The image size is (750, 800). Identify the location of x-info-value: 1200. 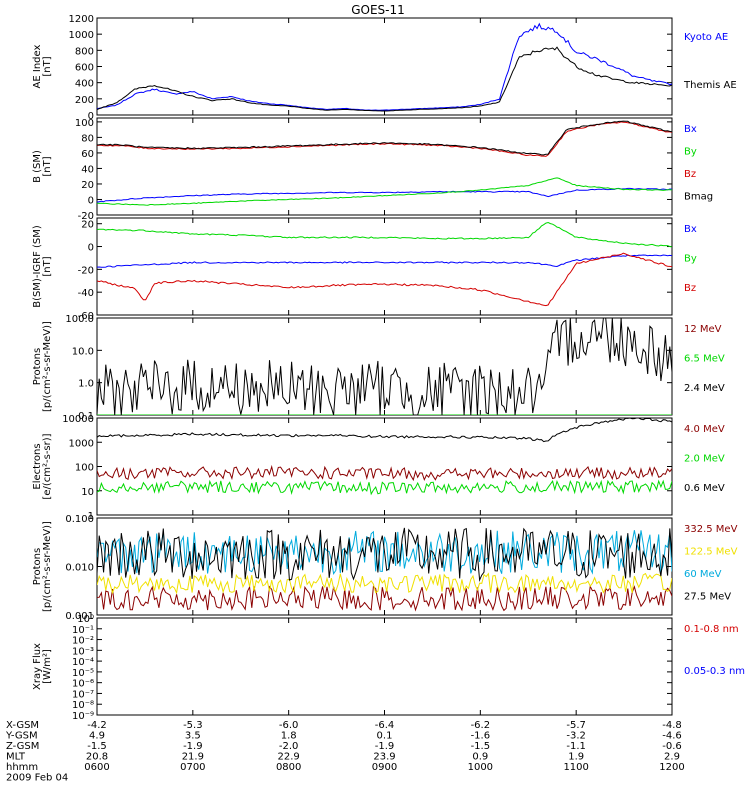
(671, 767).